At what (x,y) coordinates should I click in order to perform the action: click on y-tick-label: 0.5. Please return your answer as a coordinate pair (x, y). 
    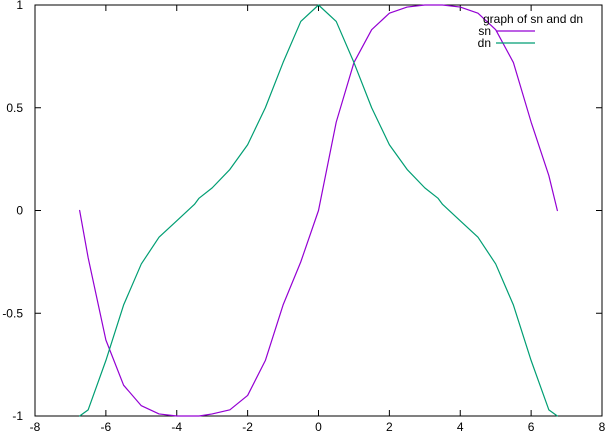
    Looking at the image, I should click on (14, 108).